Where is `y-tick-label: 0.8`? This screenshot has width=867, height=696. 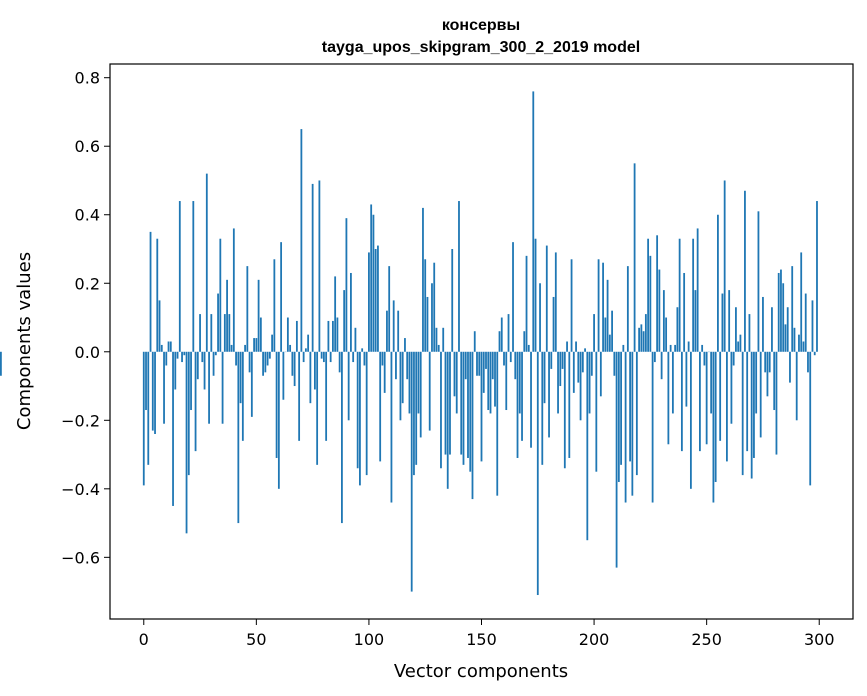 y-tick-label: 0.8 is located at coordinates (87, 78).